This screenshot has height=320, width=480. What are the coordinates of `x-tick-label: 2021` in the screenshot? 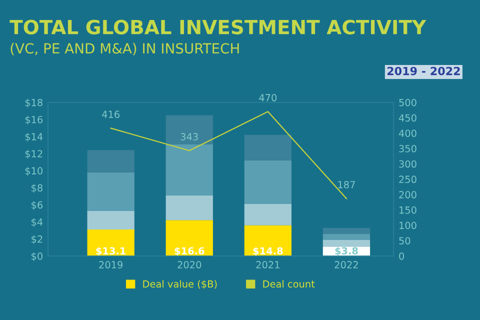 It's located at (268, 264).